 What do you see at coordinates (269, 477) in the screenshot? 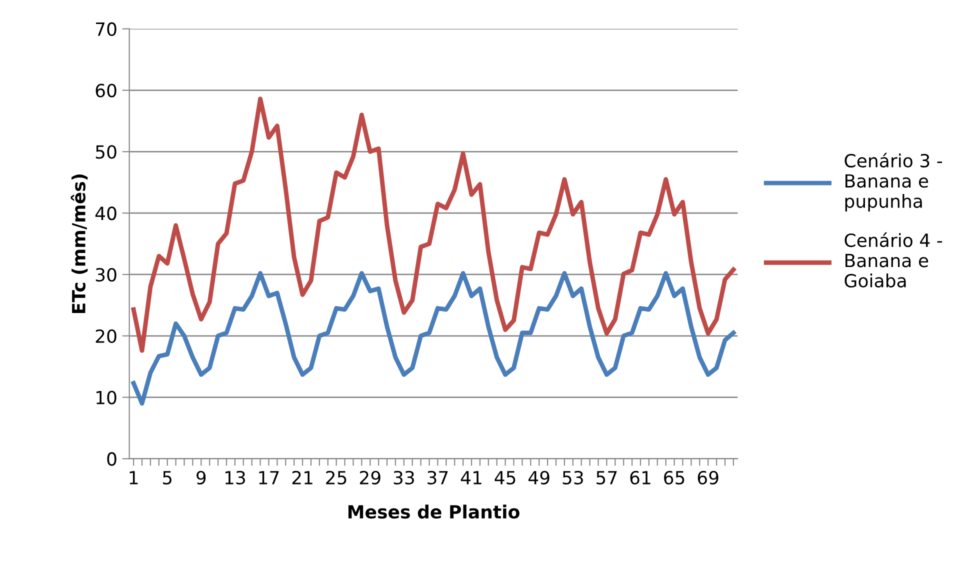
I see `x-tick-label: 17` at bounding box center [269, 477].